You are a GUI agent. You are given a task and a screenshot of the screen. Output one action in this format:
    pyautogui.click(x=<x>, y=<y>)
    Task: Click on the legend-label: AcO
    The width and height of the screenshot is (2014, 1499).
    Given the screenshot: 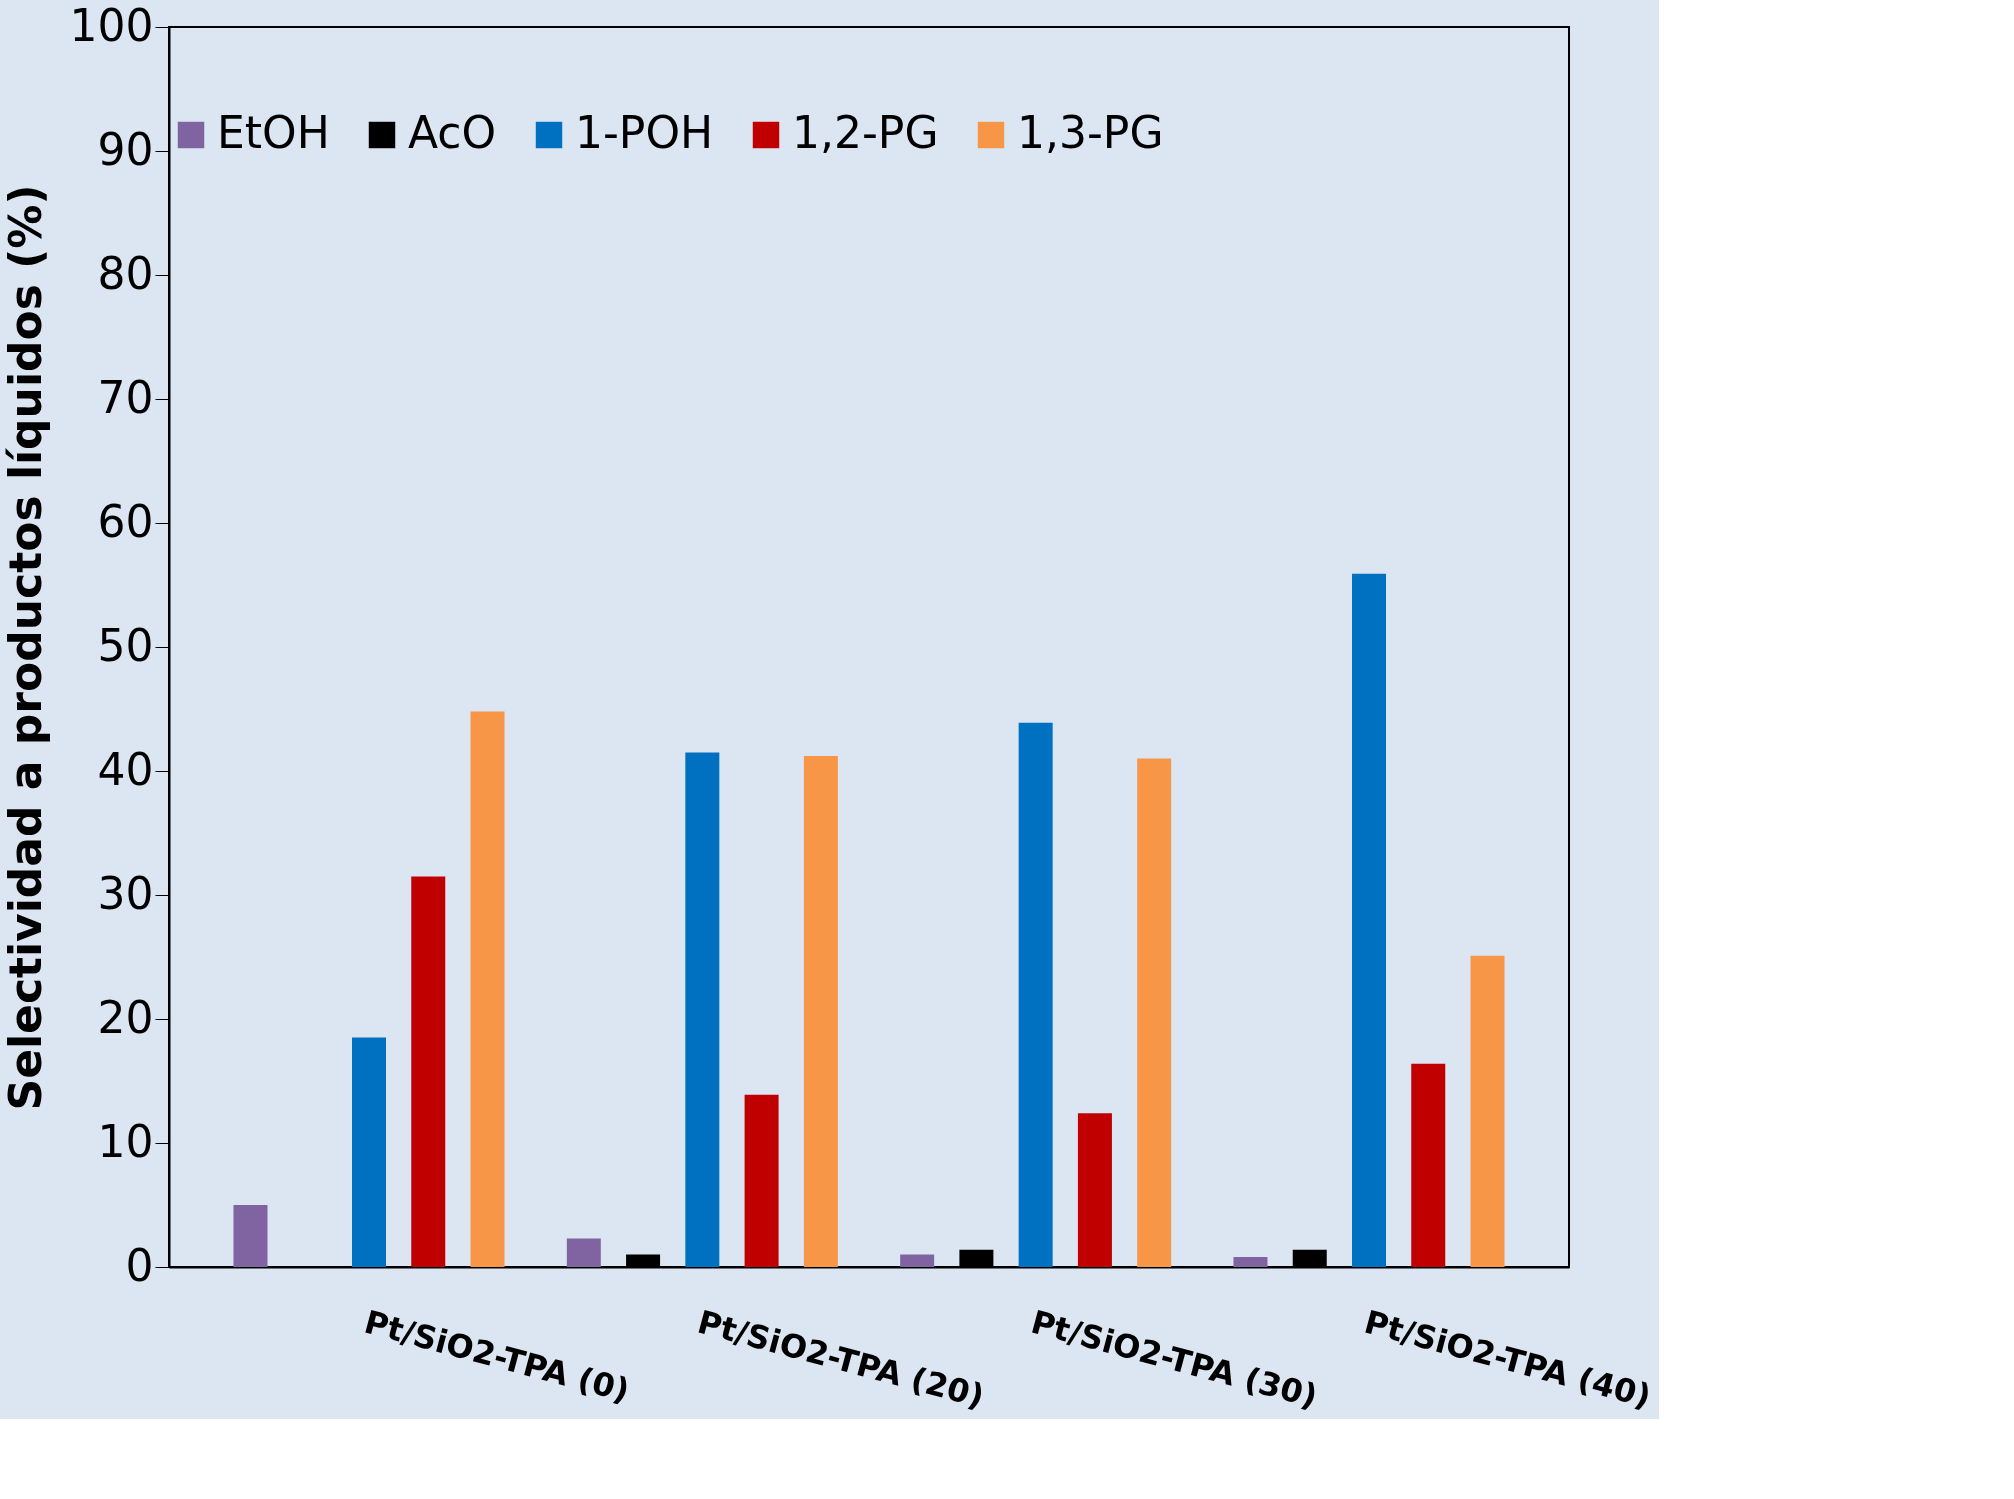 What is the action you would take?
    pyautogui.click(x=452, y=132)
    